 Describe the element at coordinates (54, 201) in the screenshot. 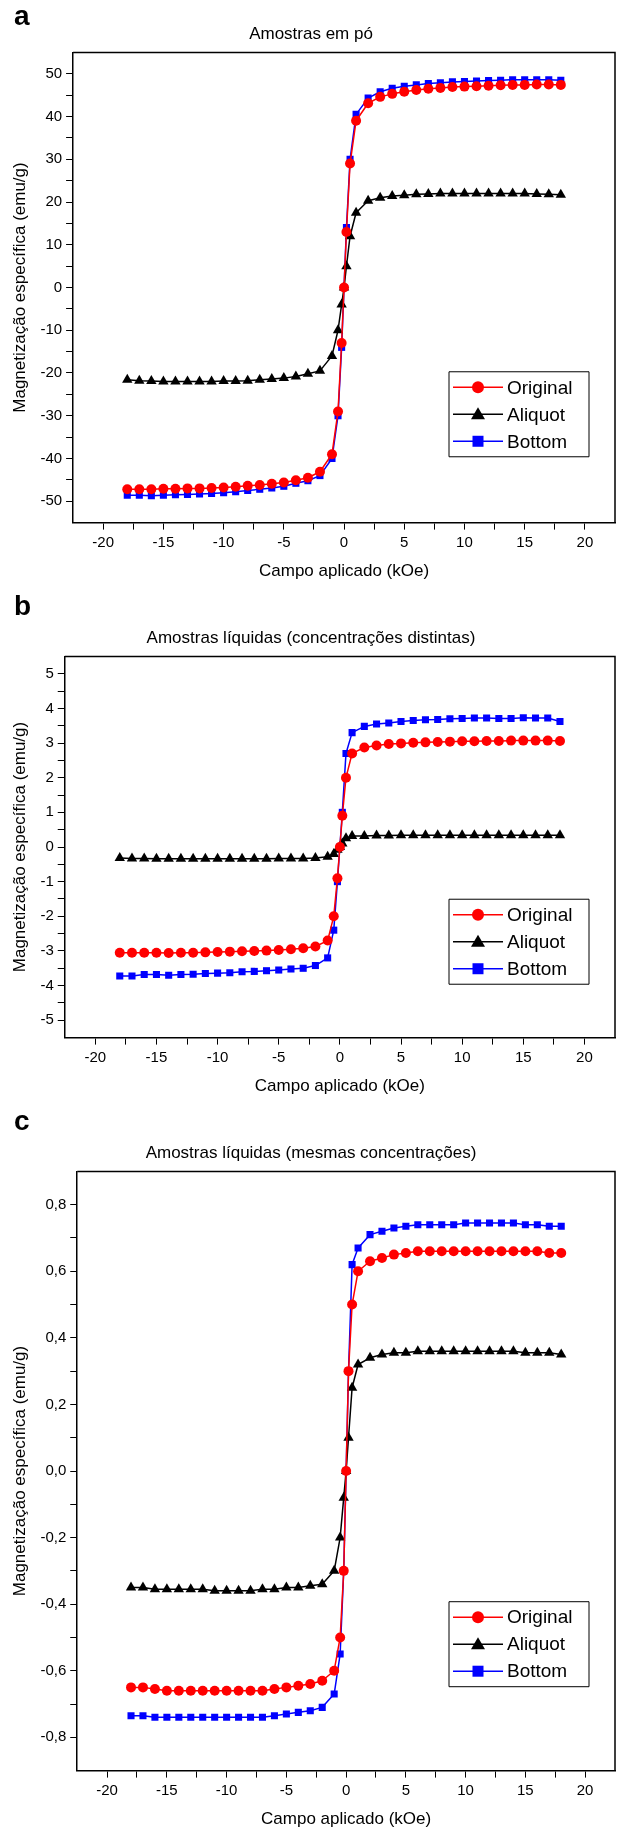

I see `y-tick-label: 20` at that location.